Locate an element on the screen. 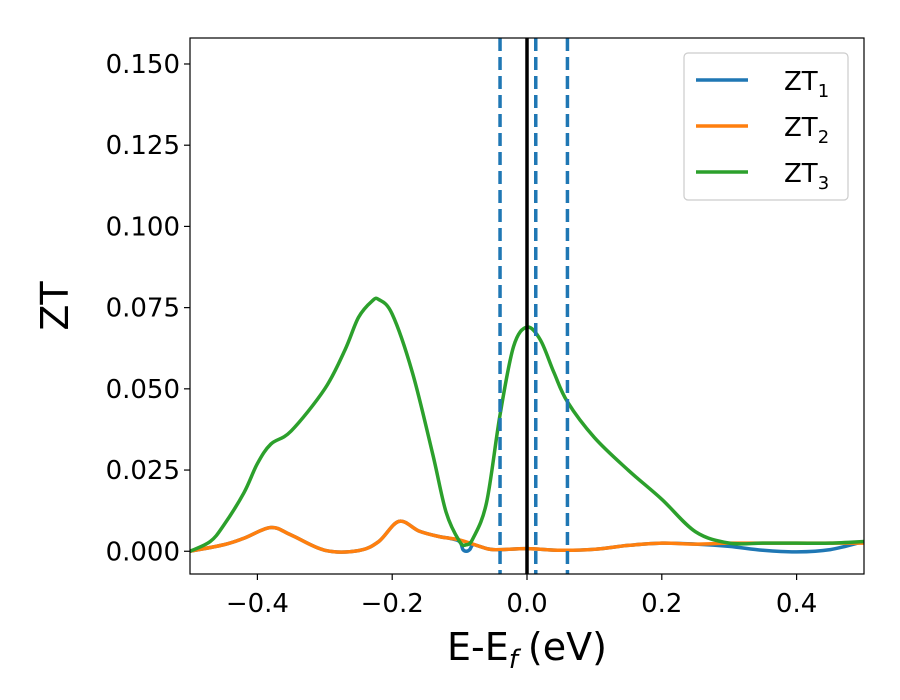 The height and width of the screenshot is (700, 900). x-tick-label: −0.2 is located at coordinates (392, 604).